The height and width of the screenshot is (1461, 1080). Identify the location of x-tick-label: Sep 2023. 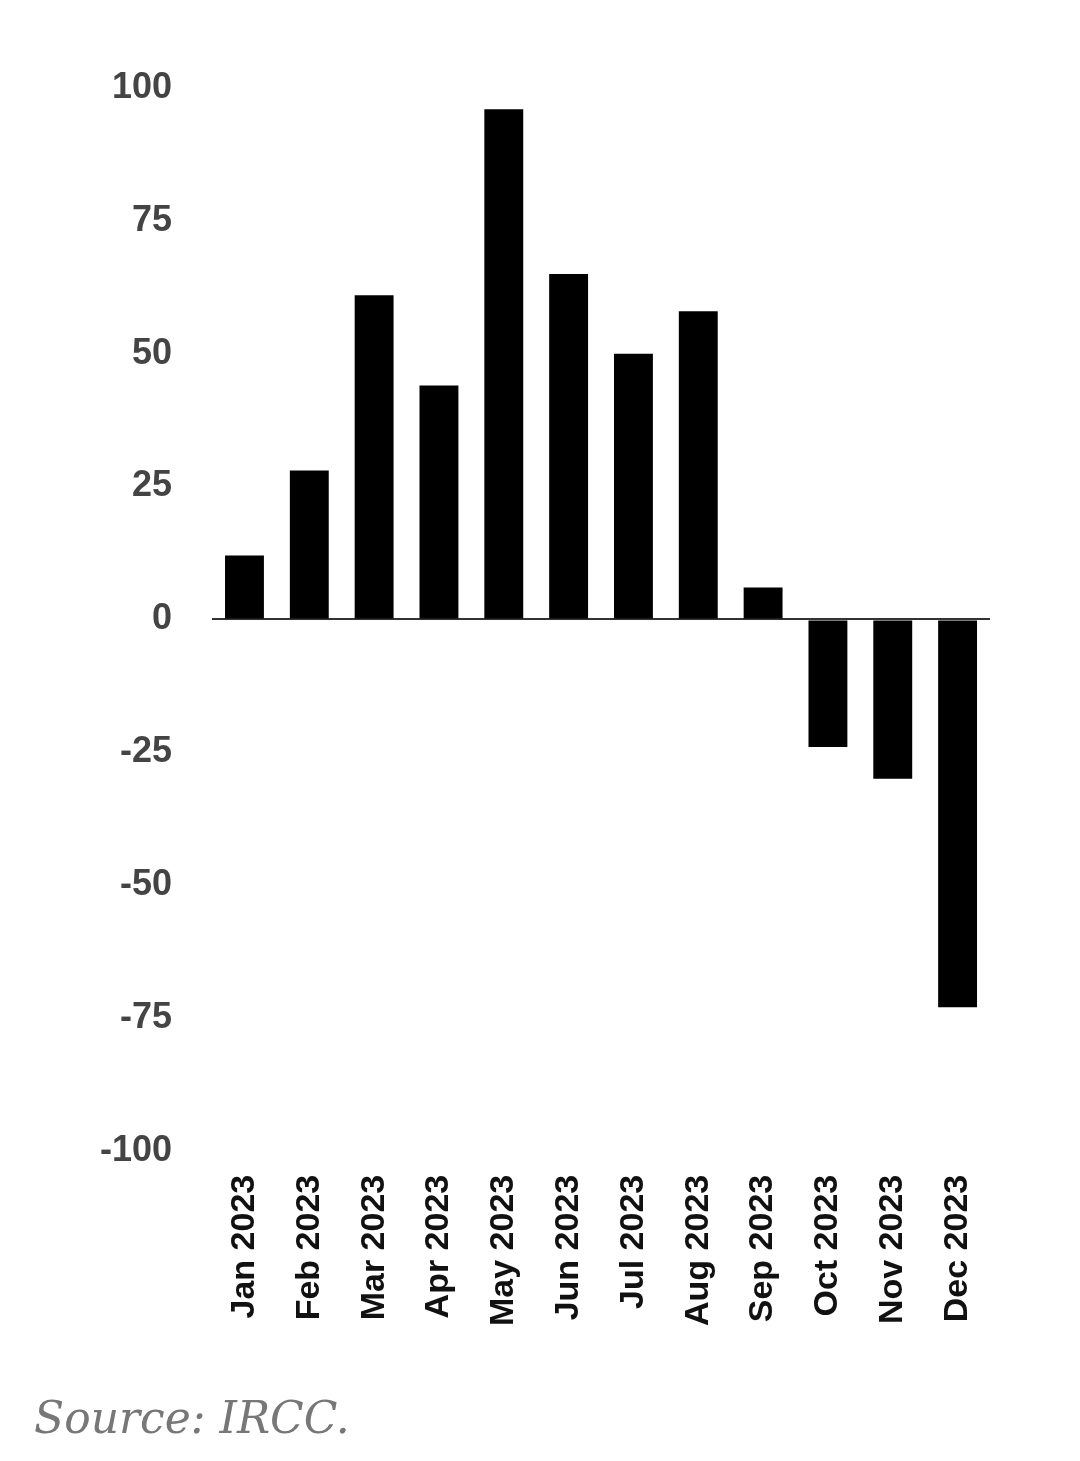
(760, 1248).